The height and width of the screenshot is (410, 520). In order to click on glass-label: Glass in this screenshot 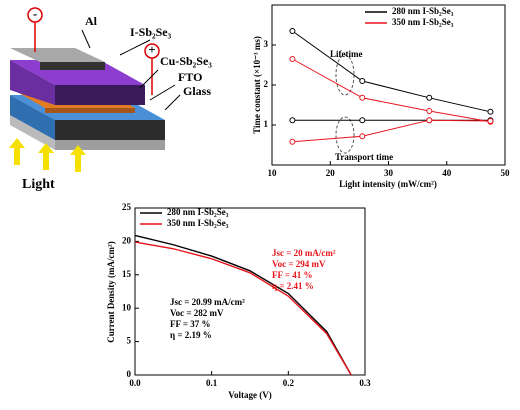, I will do `click(197, 91)`.